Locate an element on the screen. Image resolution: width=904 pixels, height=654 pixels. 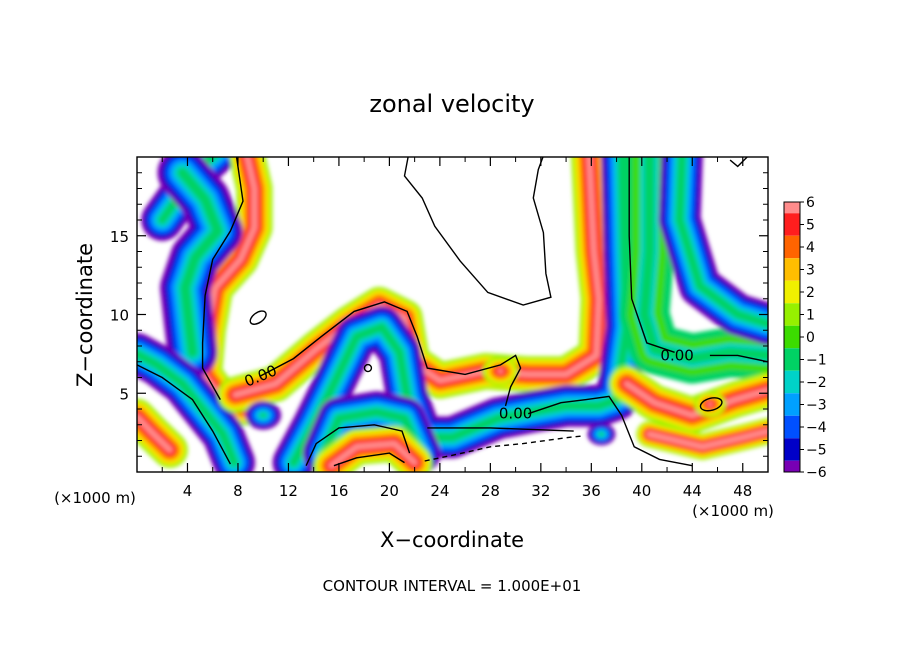
x-tick-label: 44 is located at coordinates (692, 491).